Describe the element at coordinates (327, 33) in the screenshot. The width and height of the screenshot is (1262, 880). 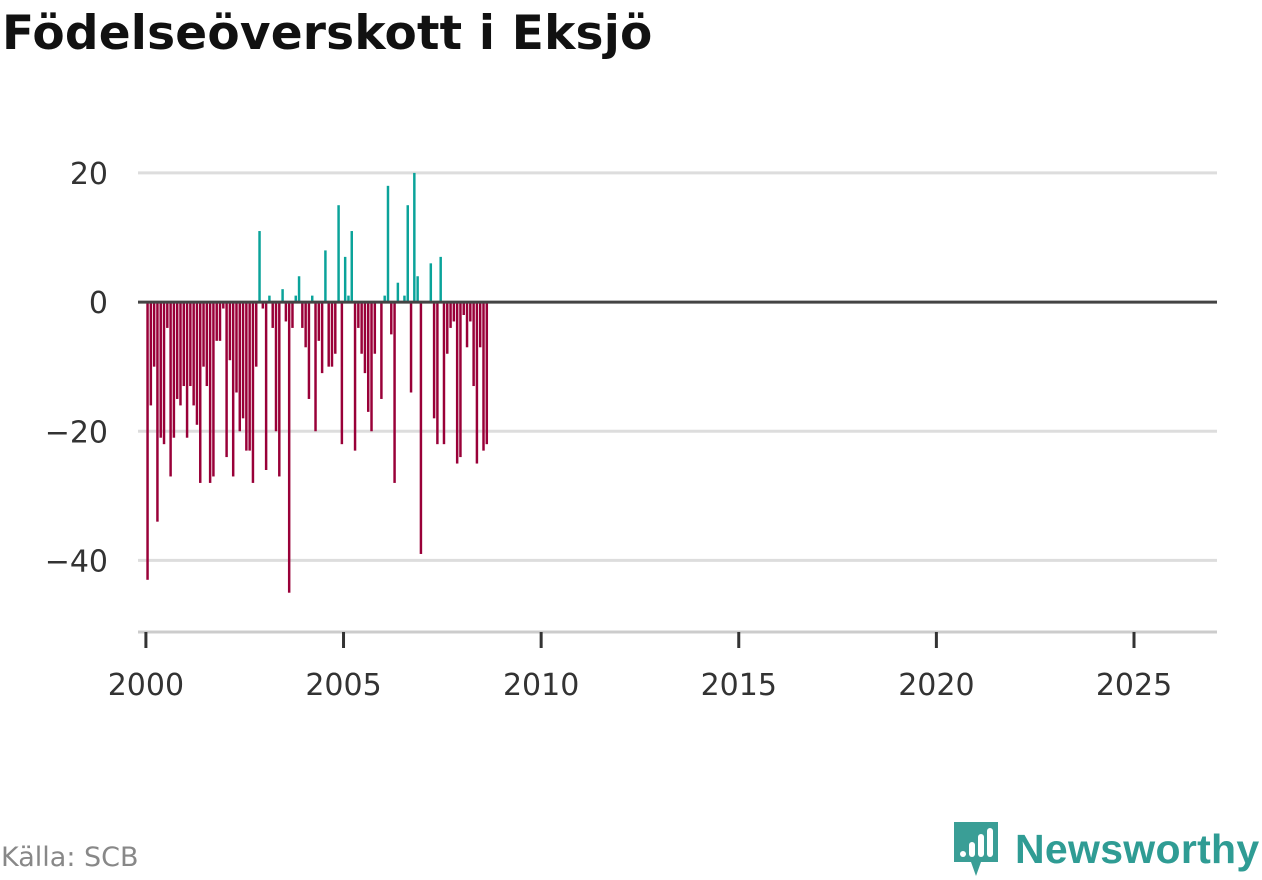
I see `chart-title: Födelseöverskott i Eksjö` at that location.